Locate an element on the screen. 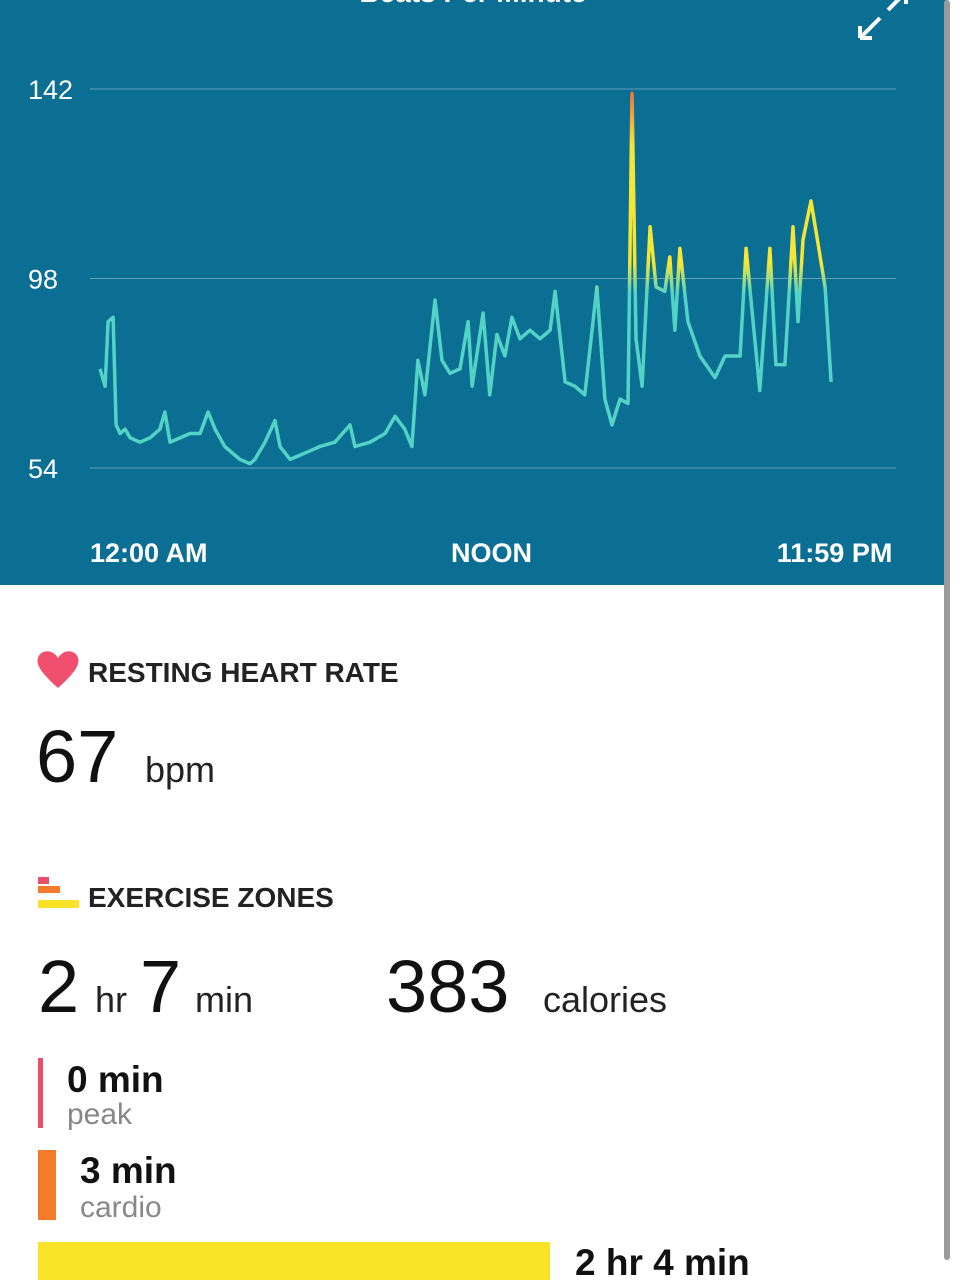 The height and width of the screenshot is (1280, 960). x-tick-label: 12:00 AM is located at coordinates (149, 553).